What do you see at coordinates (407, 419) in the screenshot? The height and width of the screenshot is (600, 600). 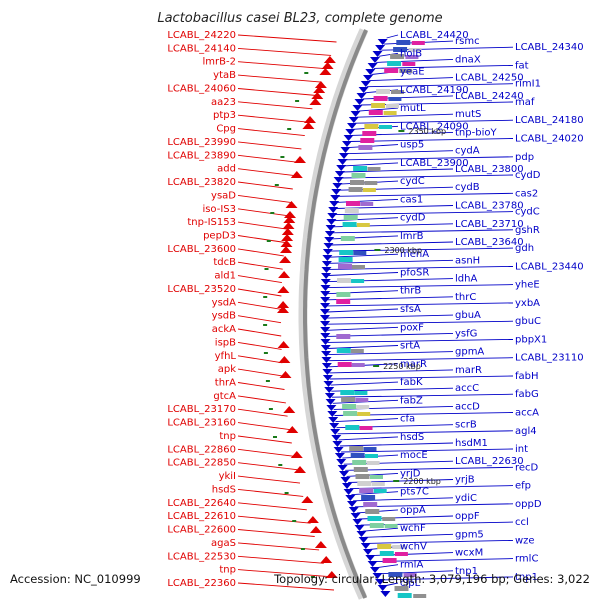 I see `gene-label: cfa` at bounding box center [407, 419].